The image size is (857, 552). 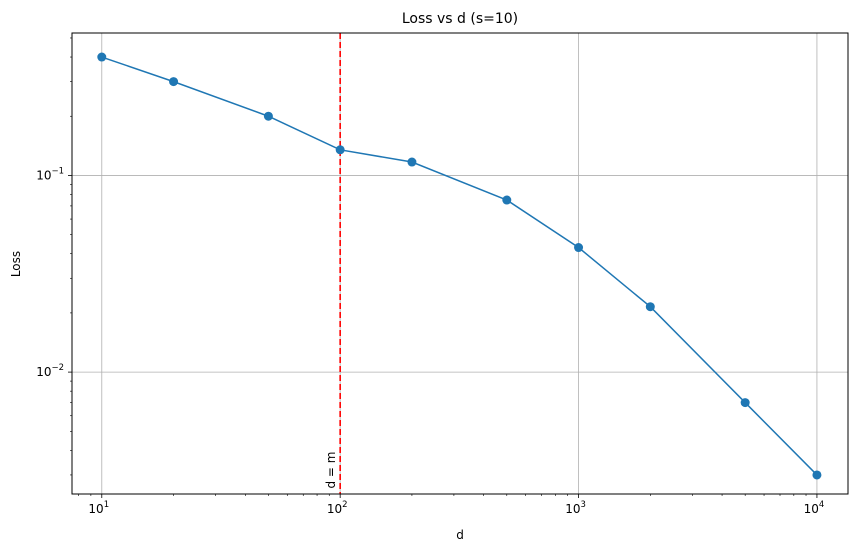 What do you see at coordinates (16, 264) in the screenshot?
I see `y-axis-title: Loss` at bounding box center [16, 264].